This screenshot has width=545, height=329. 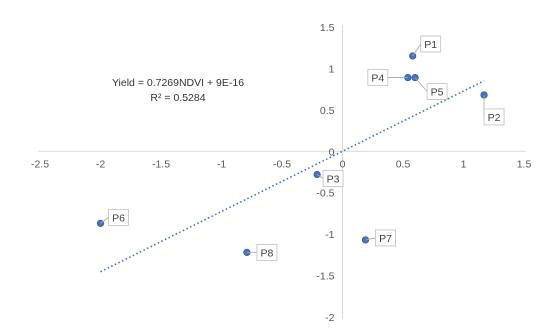 What do you see at coordinates (327, 28) in the screenshot?
I see `y-tick-label: 1.5` at bounding box center [327, 28].